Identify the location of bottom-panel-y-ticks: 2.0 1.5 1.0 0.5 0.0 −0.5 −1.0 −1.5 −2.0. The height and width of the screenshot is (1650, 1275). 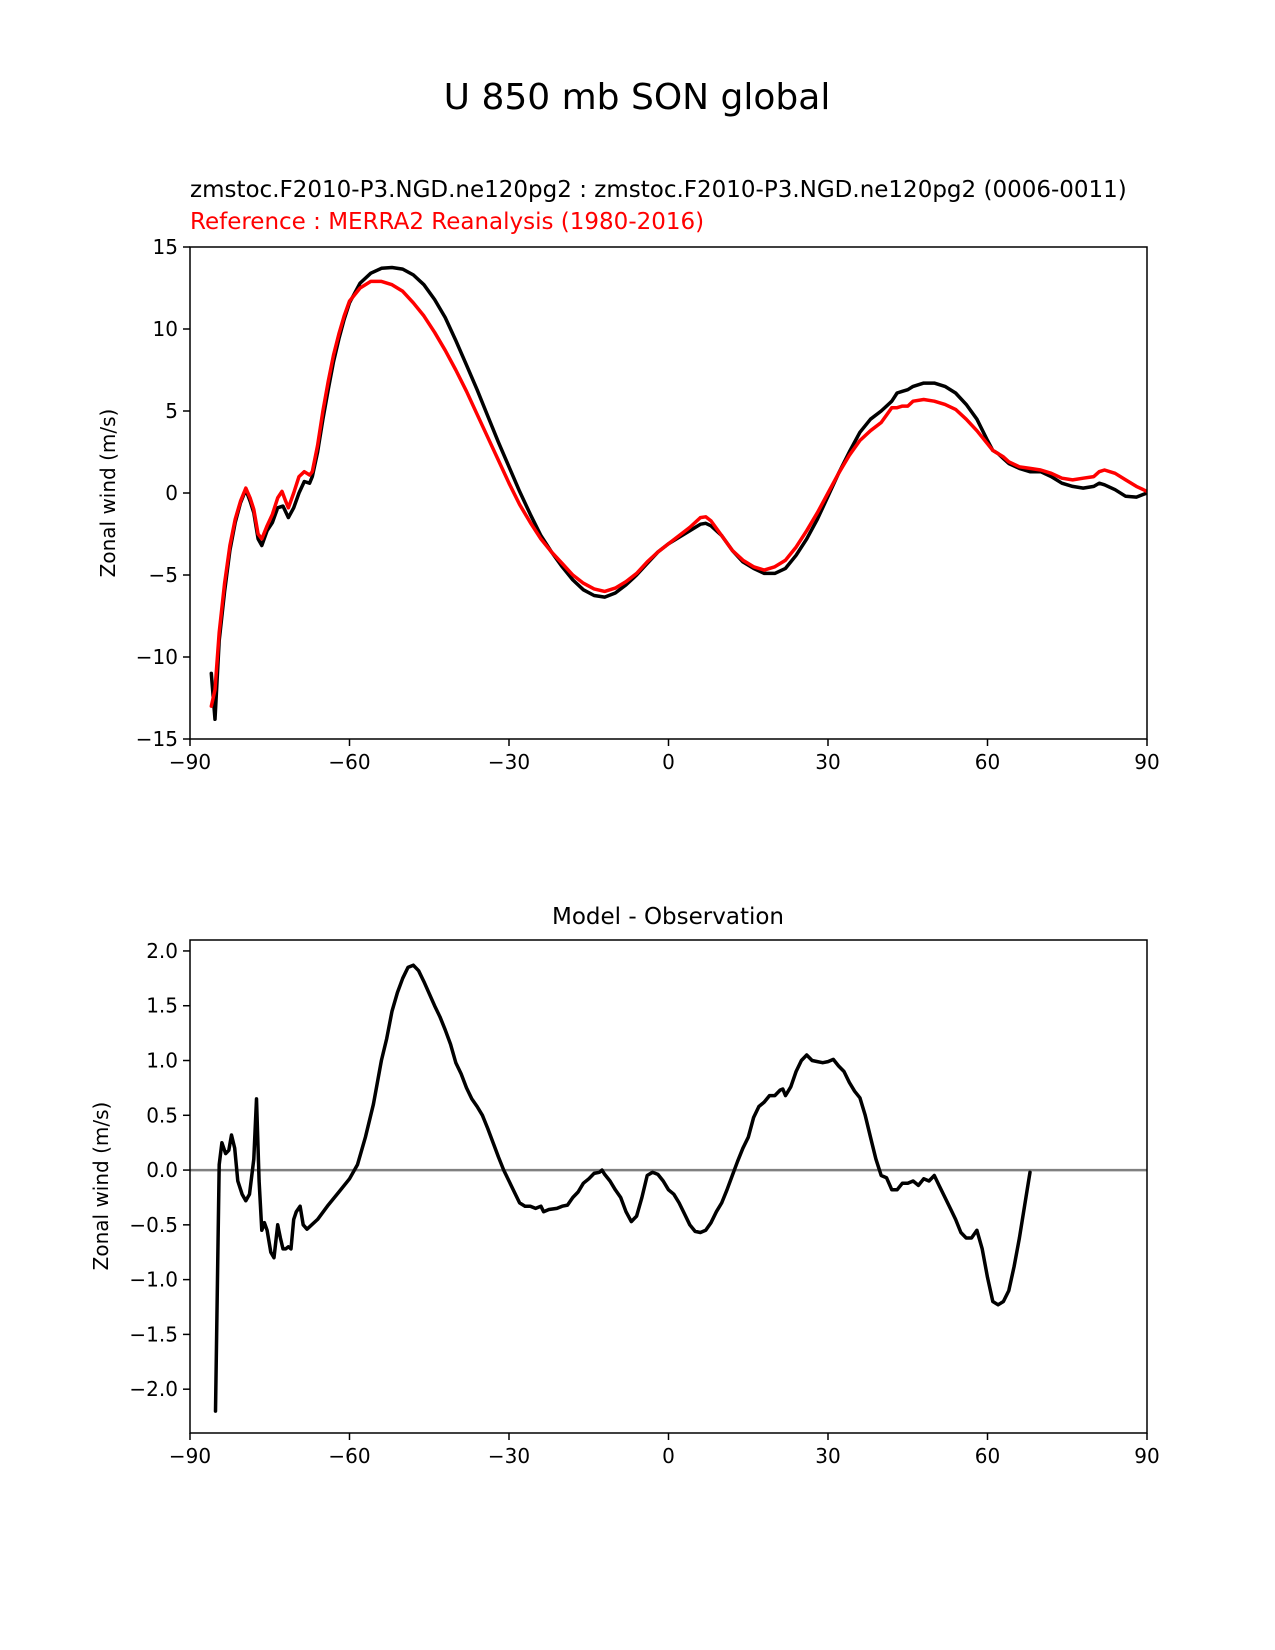
(159, 1170).